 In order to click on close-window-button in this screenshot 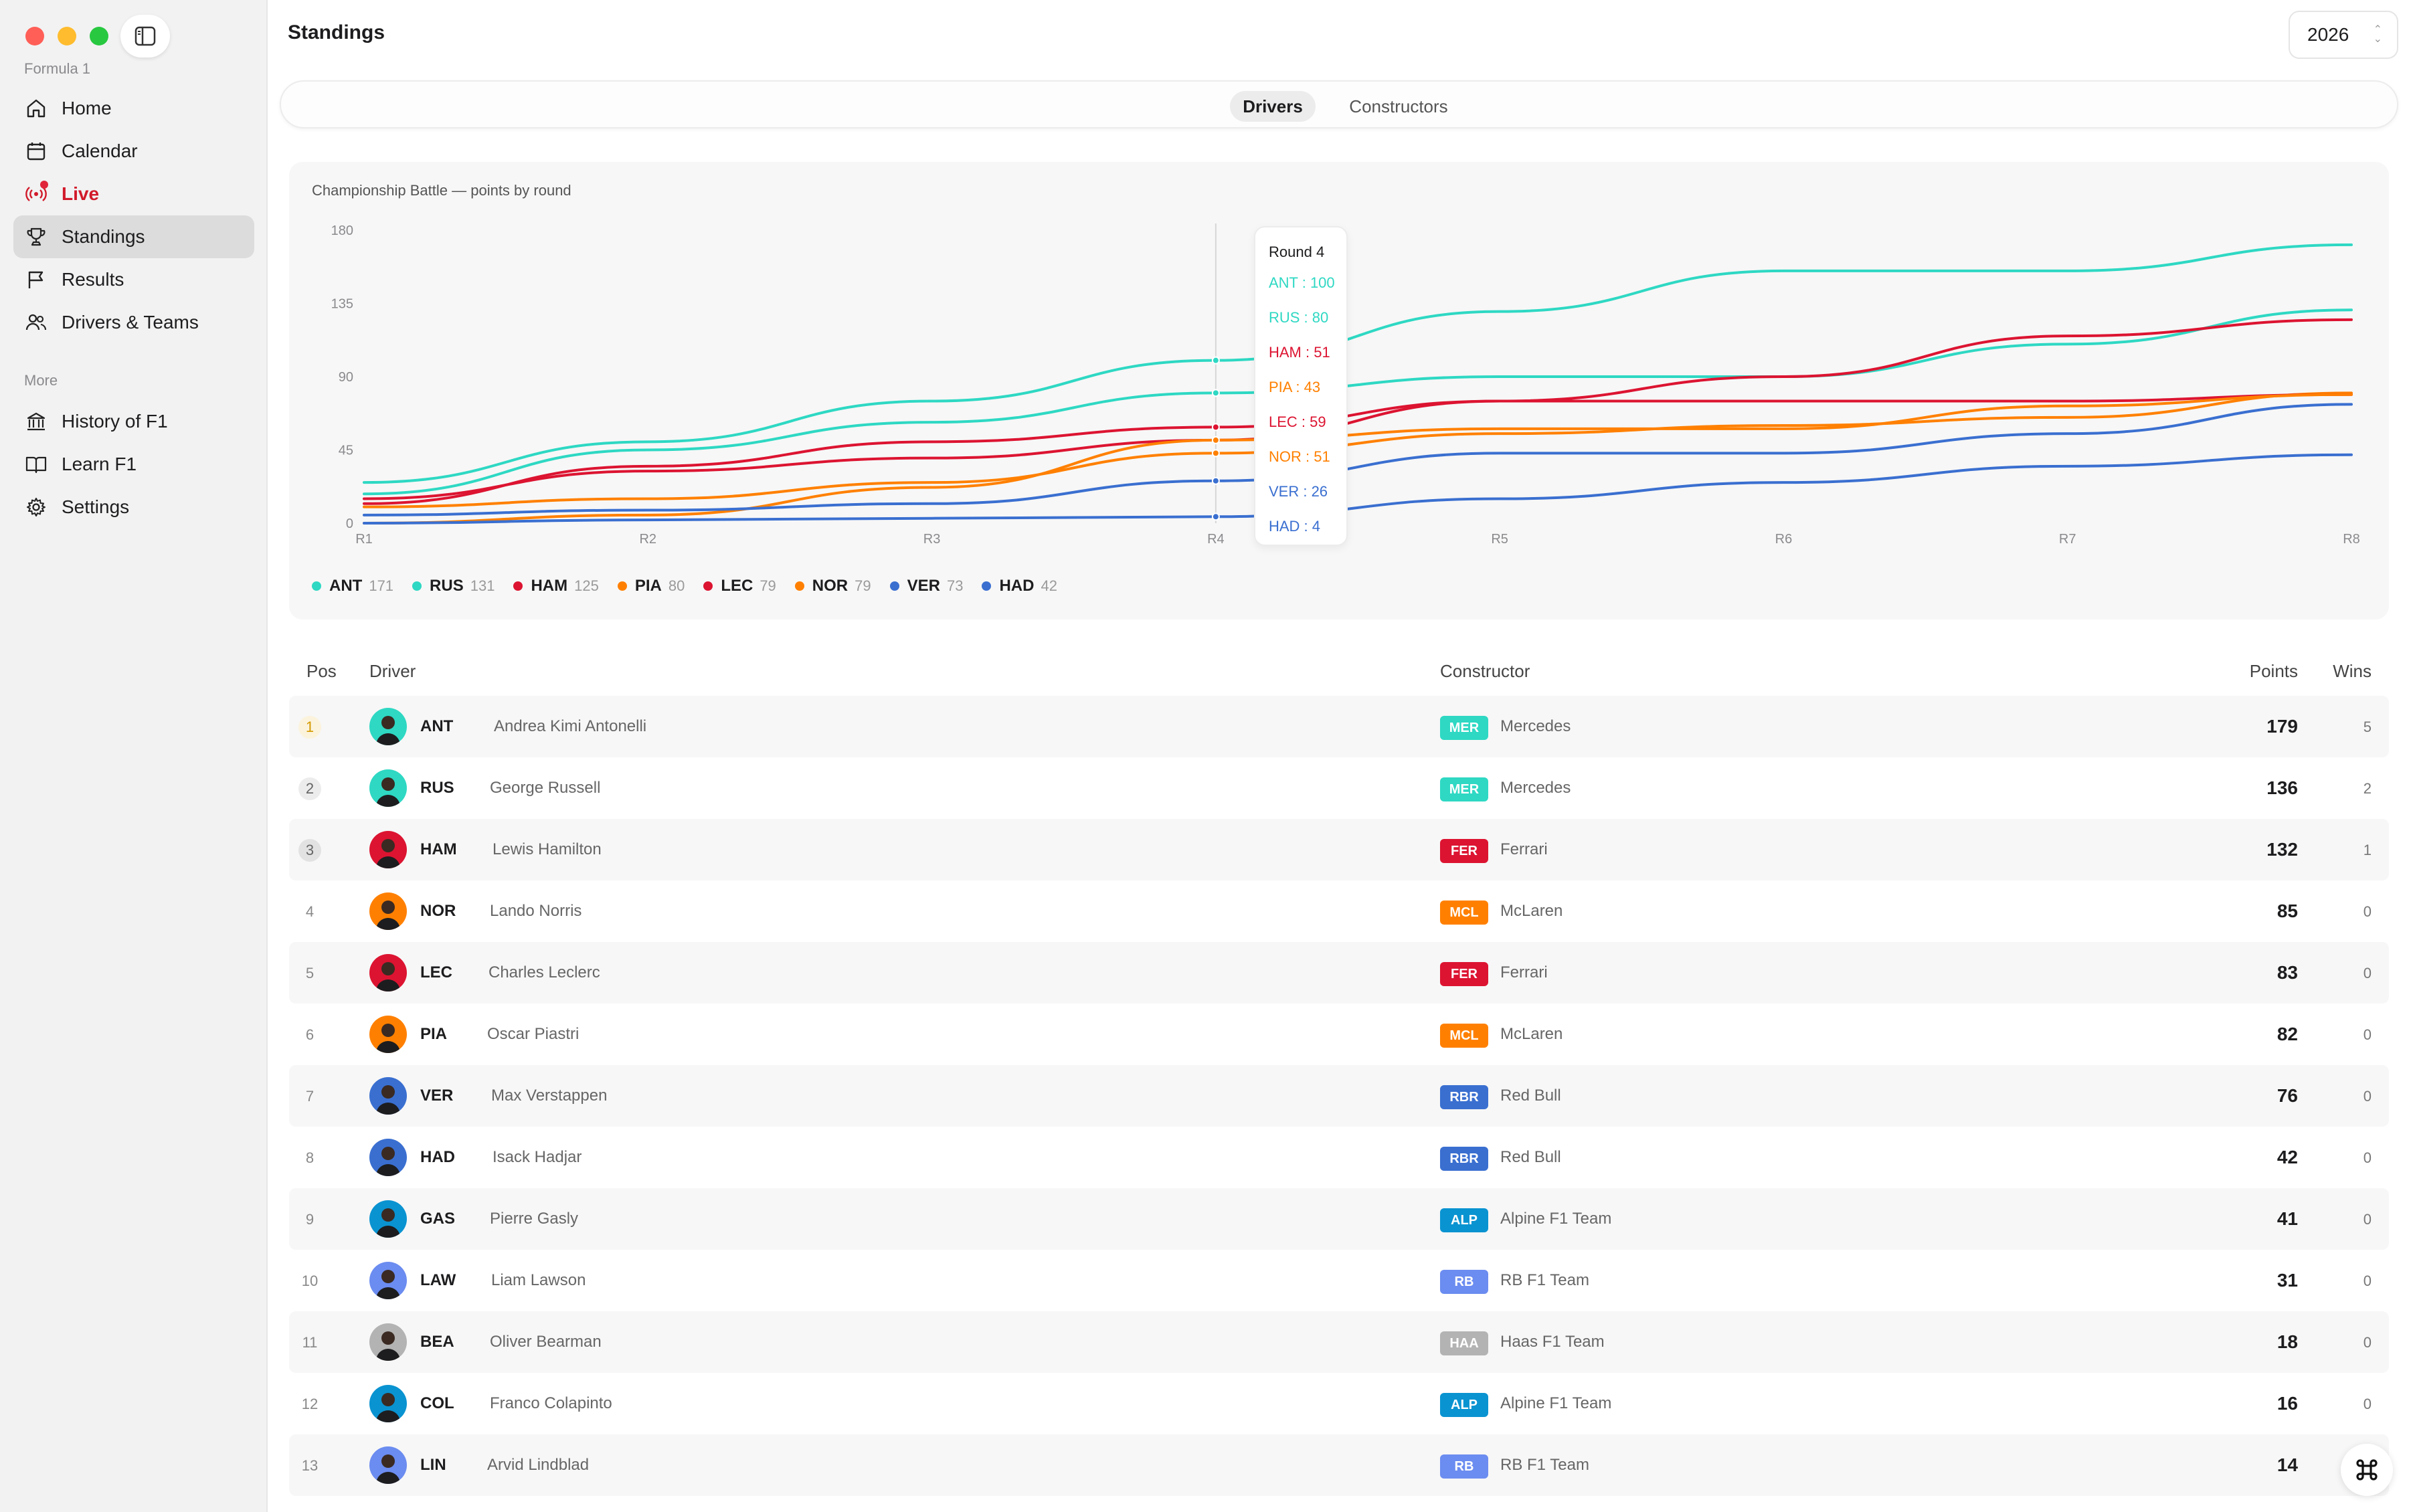, I will do `click(34, 36)`.